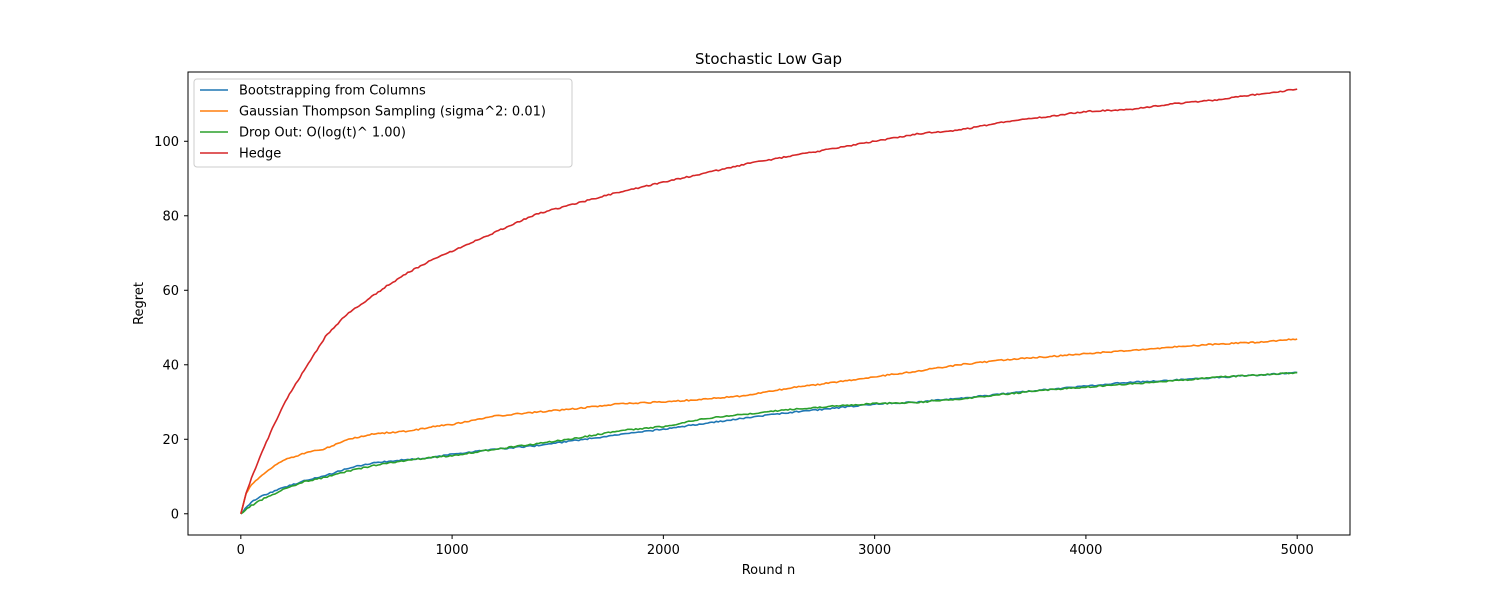 The width and height of the screenshot is (1500, 600). I want to click on legend-label: Bootstrapping from Columns, so click(332, 91).